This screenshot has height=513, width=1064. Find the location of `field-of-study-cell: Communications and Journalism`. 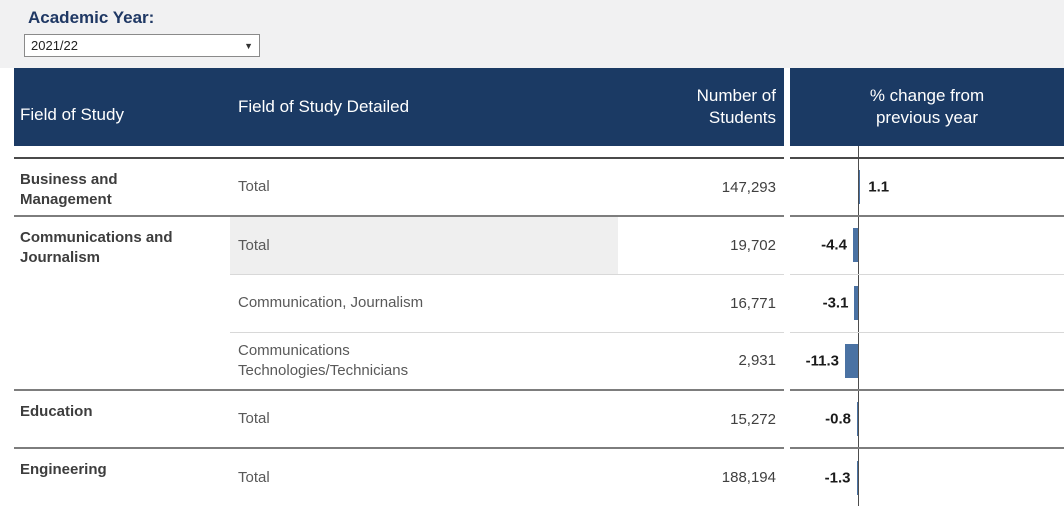

field-of-study-cell: Communications and Journalism is located at coordinates (122, 302).